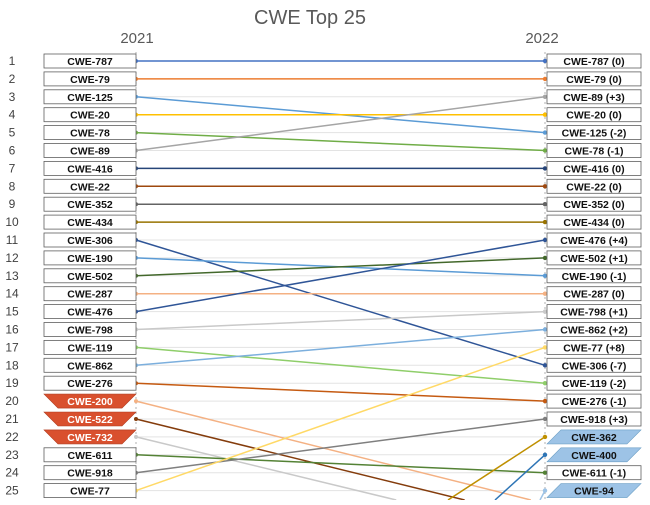  Describe the element at coordinates (12, 347) in the screenshot. I see `rank-number: 17` at that location.